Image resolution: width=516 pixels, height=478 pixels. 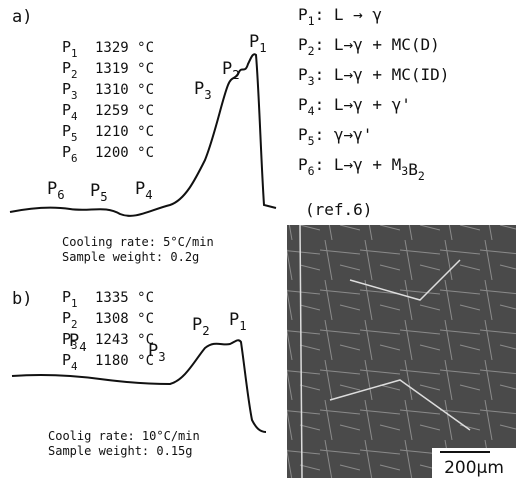 I want to click on peak-temperature: 1319 °C, so click(x=124, y=69).